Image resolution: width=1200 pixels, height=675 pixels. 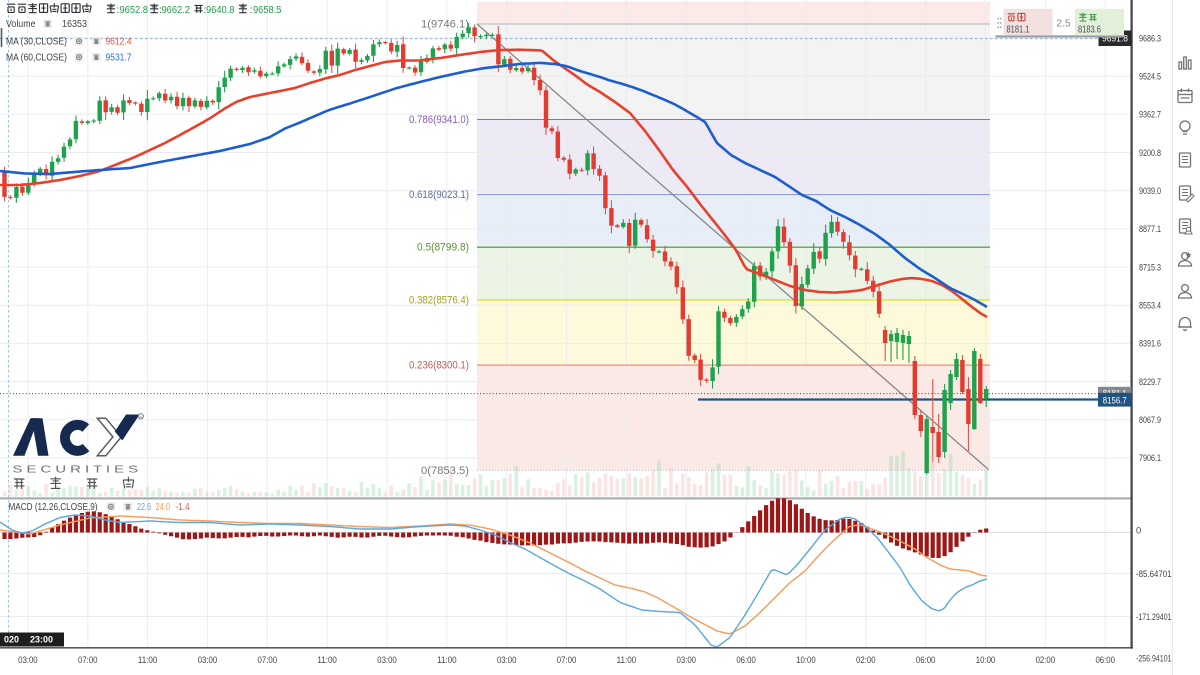 I want to click on svg-text: -171.29401, so click(x=1154, y=617).